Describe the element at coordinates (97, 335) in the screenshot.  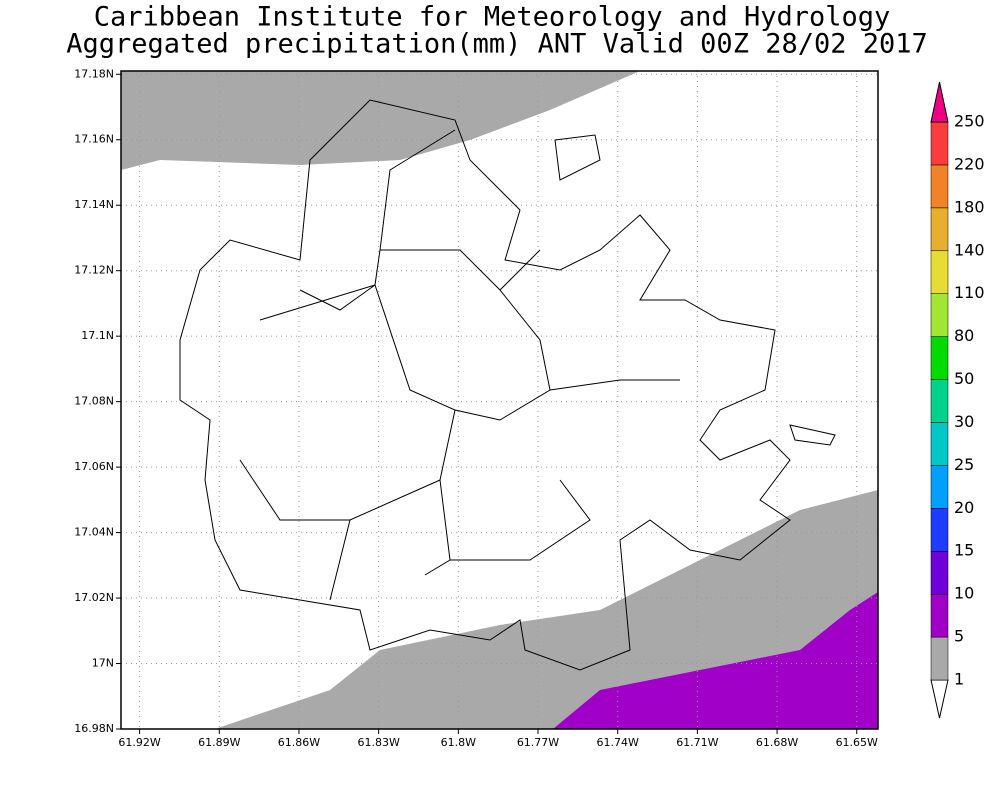
I see `y-tick-label: 17.1N` at that location.